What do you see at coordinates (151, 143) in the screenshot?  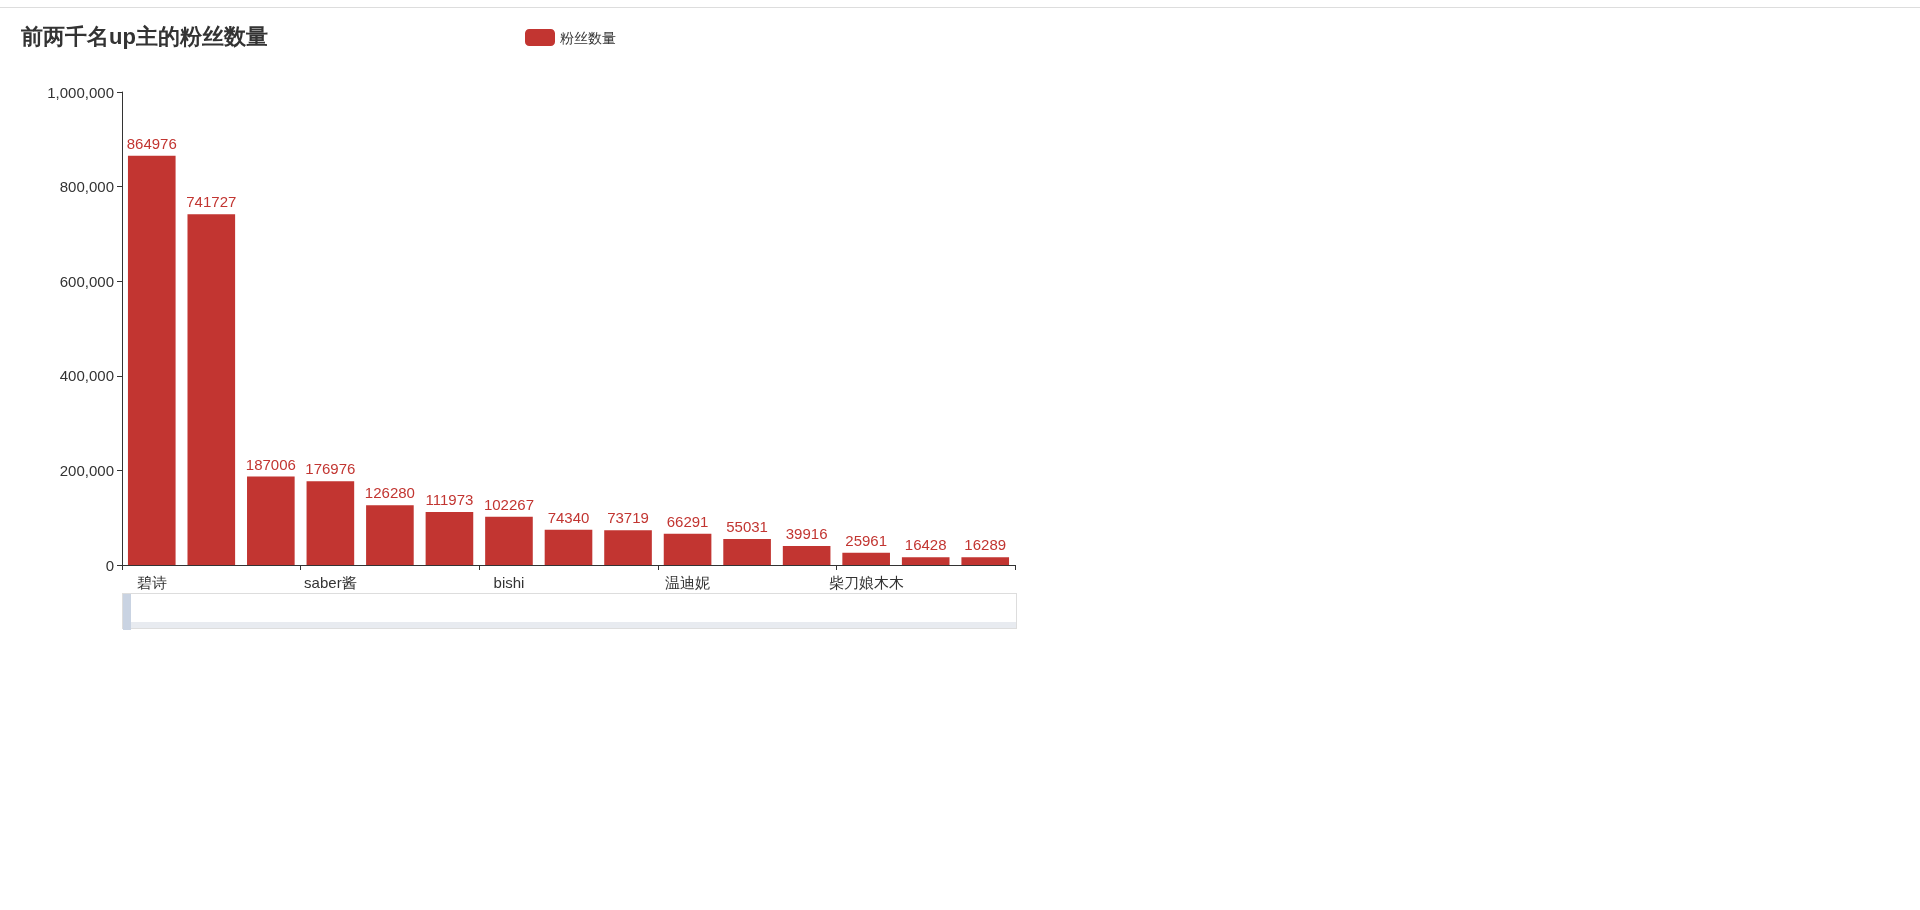 I see `data-label: 864976` at bounding box center [151, 143].